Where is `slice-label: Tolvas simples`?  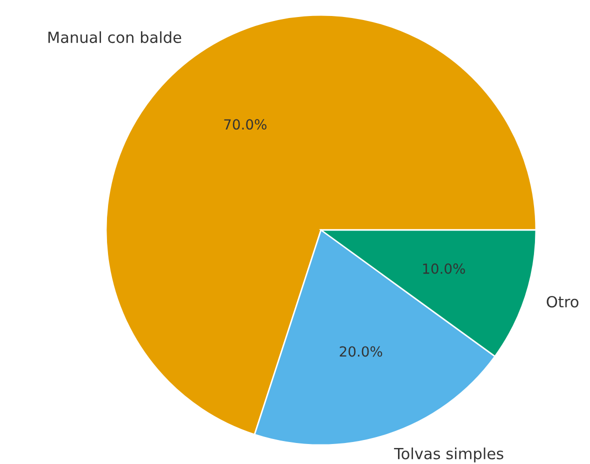
slice-label: Tolvas simples is located at coordinates (449, 455).